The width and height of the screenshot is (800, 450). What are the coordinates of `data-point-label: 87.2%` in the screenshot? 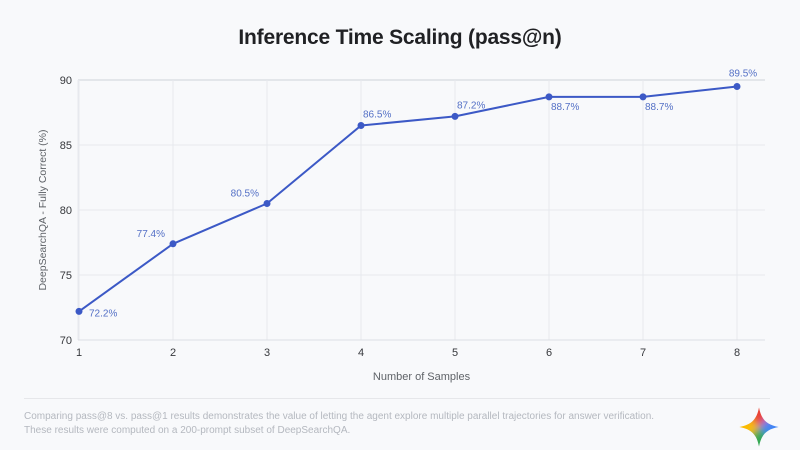 It's located at (471, 105).